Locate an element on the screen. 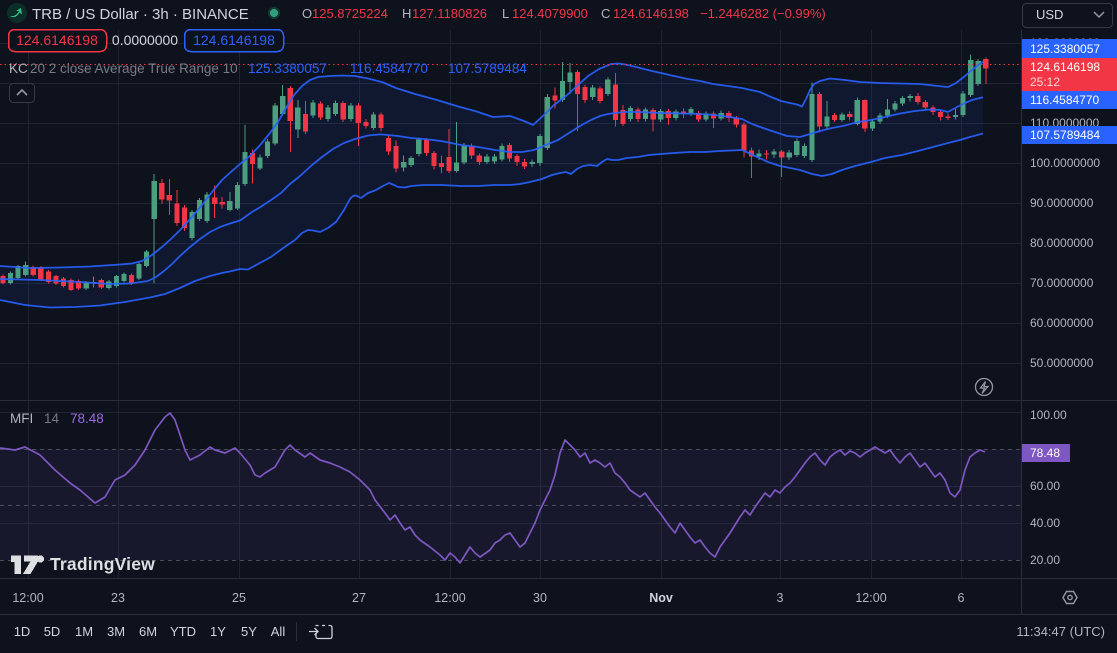  svg-text: 70.0000000 is located at coordinates (1062, 283).